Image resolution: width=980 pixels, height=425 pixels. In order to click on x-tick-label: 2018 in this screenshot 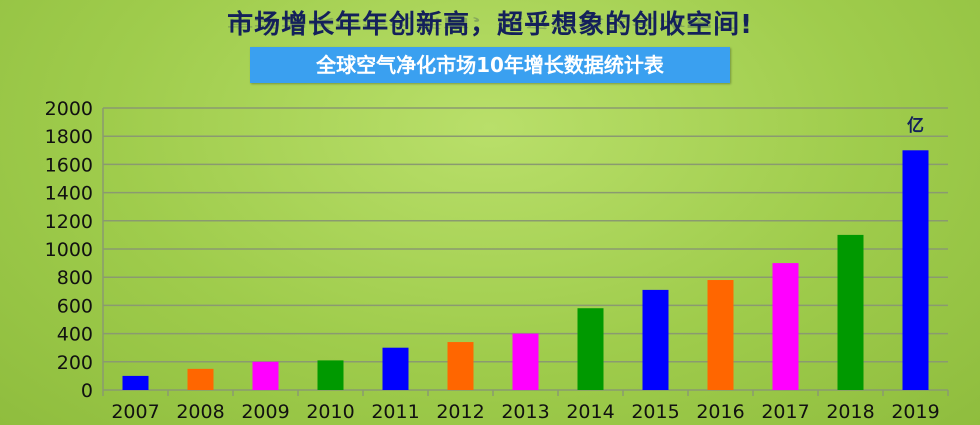, I will do `click(850, 412)`.